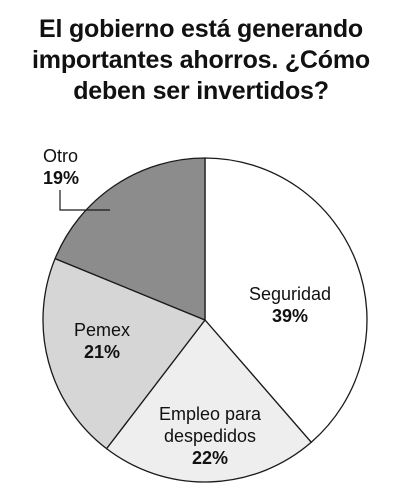  What do you see at coordinates (290, 316) in the screenshot?
I see `slice-value-seguridad: 39%` at bounding box center [290, 316].